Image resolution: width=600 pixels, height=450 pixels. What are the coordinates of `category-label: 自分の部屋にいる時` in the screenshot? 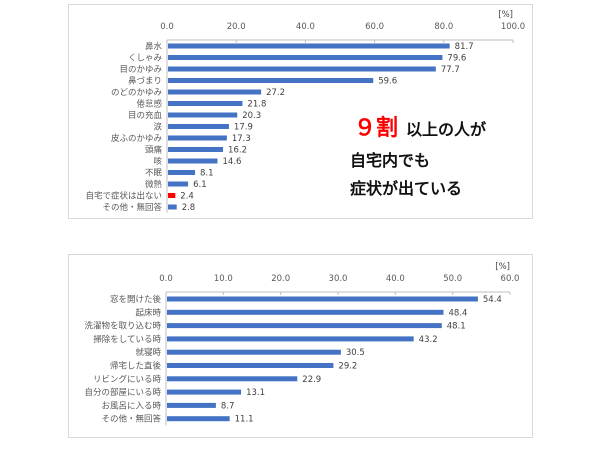 It's located at (122, 392).